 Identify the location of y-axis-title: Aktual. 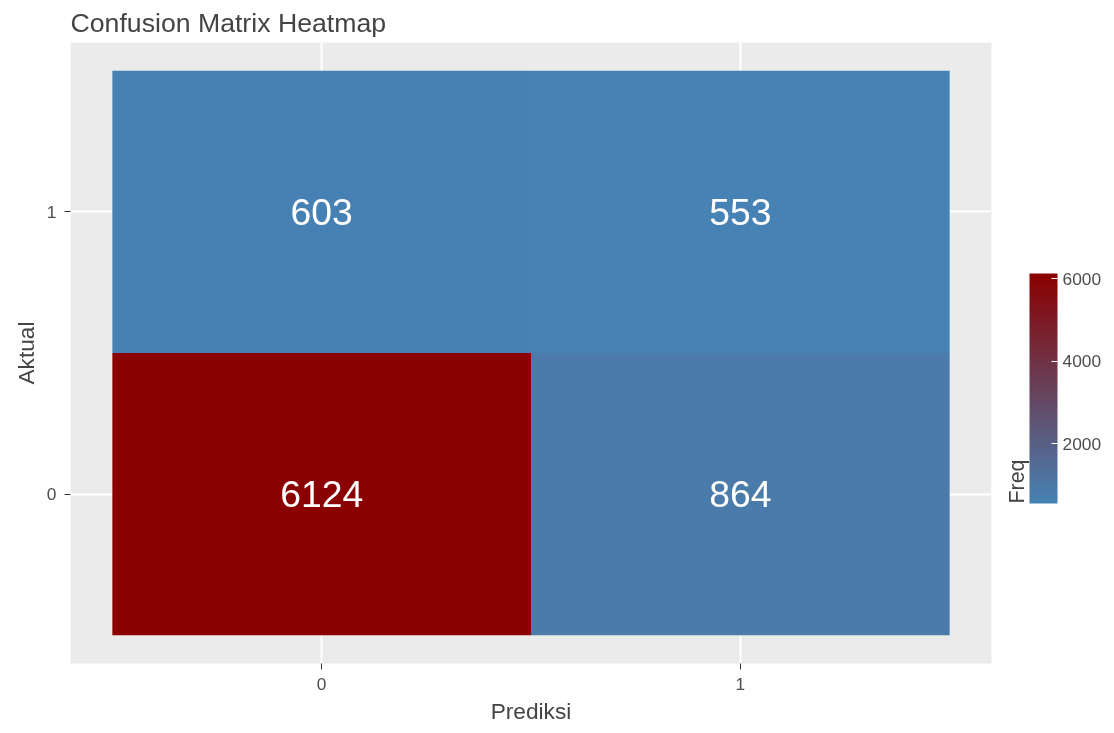
(25, 353).